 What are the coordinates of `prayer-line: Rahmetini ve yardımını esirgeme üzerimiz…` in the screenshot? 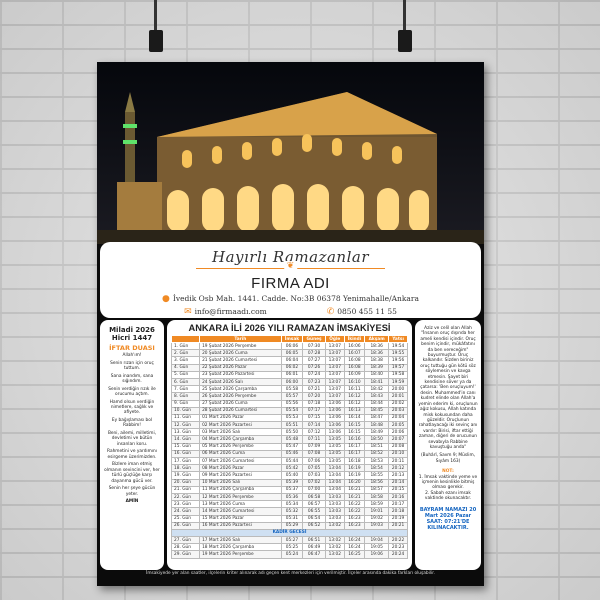 It's located at (132, 454).